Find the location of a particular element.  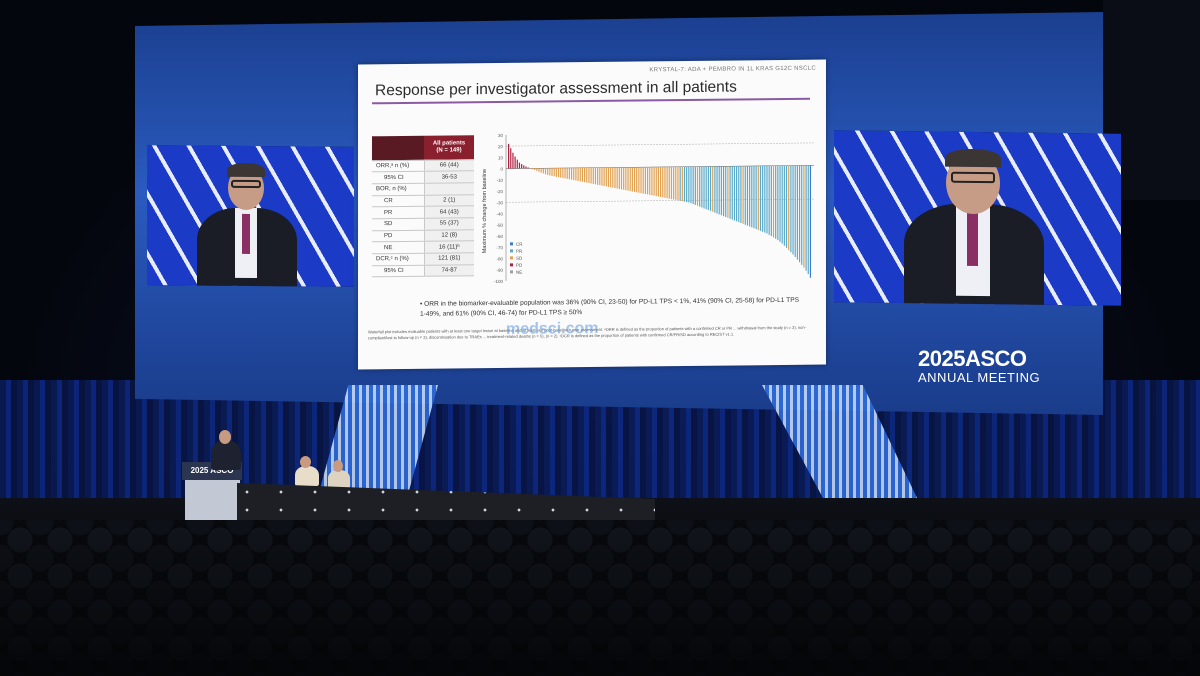

y-tick-label: 0 is located at coordinates (501, 169).